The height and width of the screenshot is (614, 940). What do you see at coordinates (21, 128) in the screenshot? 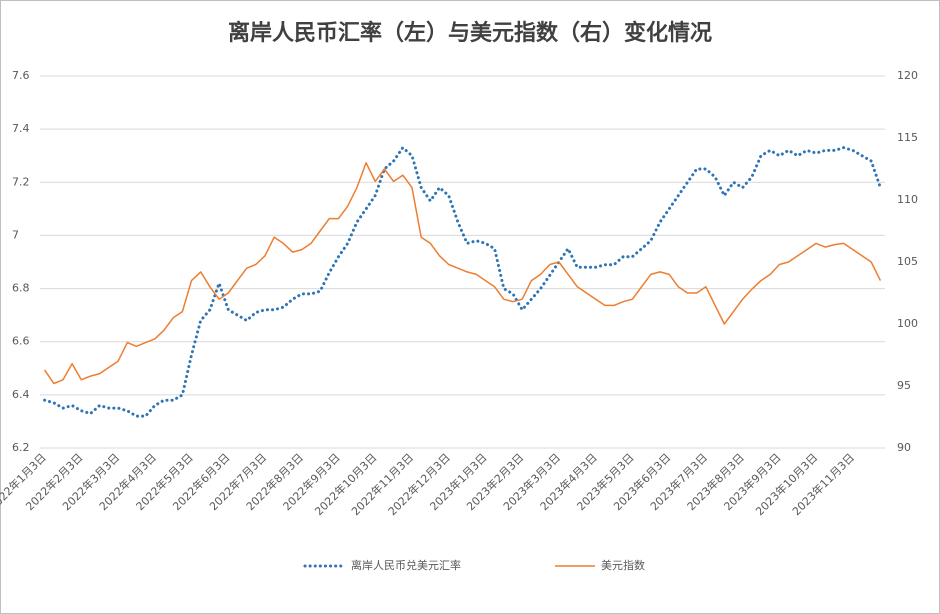
I see `y-tick-label: 7.4` at bounding box center [21, 128].